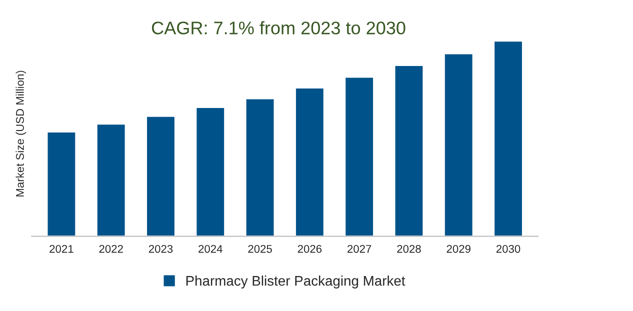 The width and height of the screenshot is (633, 311). What do you see at coordinates (508, 248) in the screenshot?
I see `x-tick-label: 2030` at bounding box center [508, 248].